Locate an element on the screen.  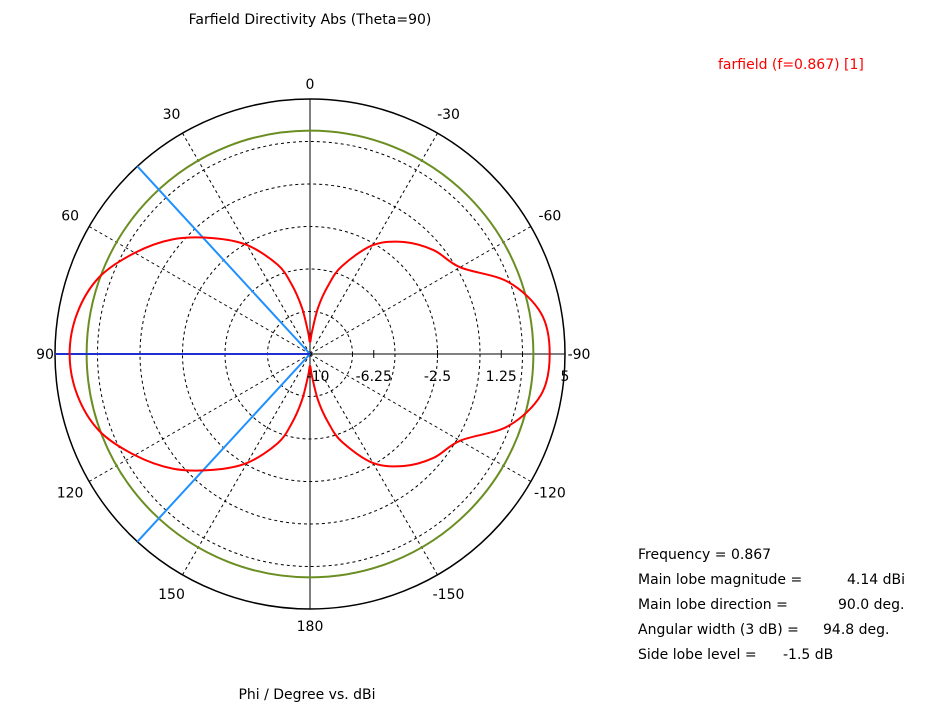
radial-tick-label: -6.25 is located at coordinates (374, 377).